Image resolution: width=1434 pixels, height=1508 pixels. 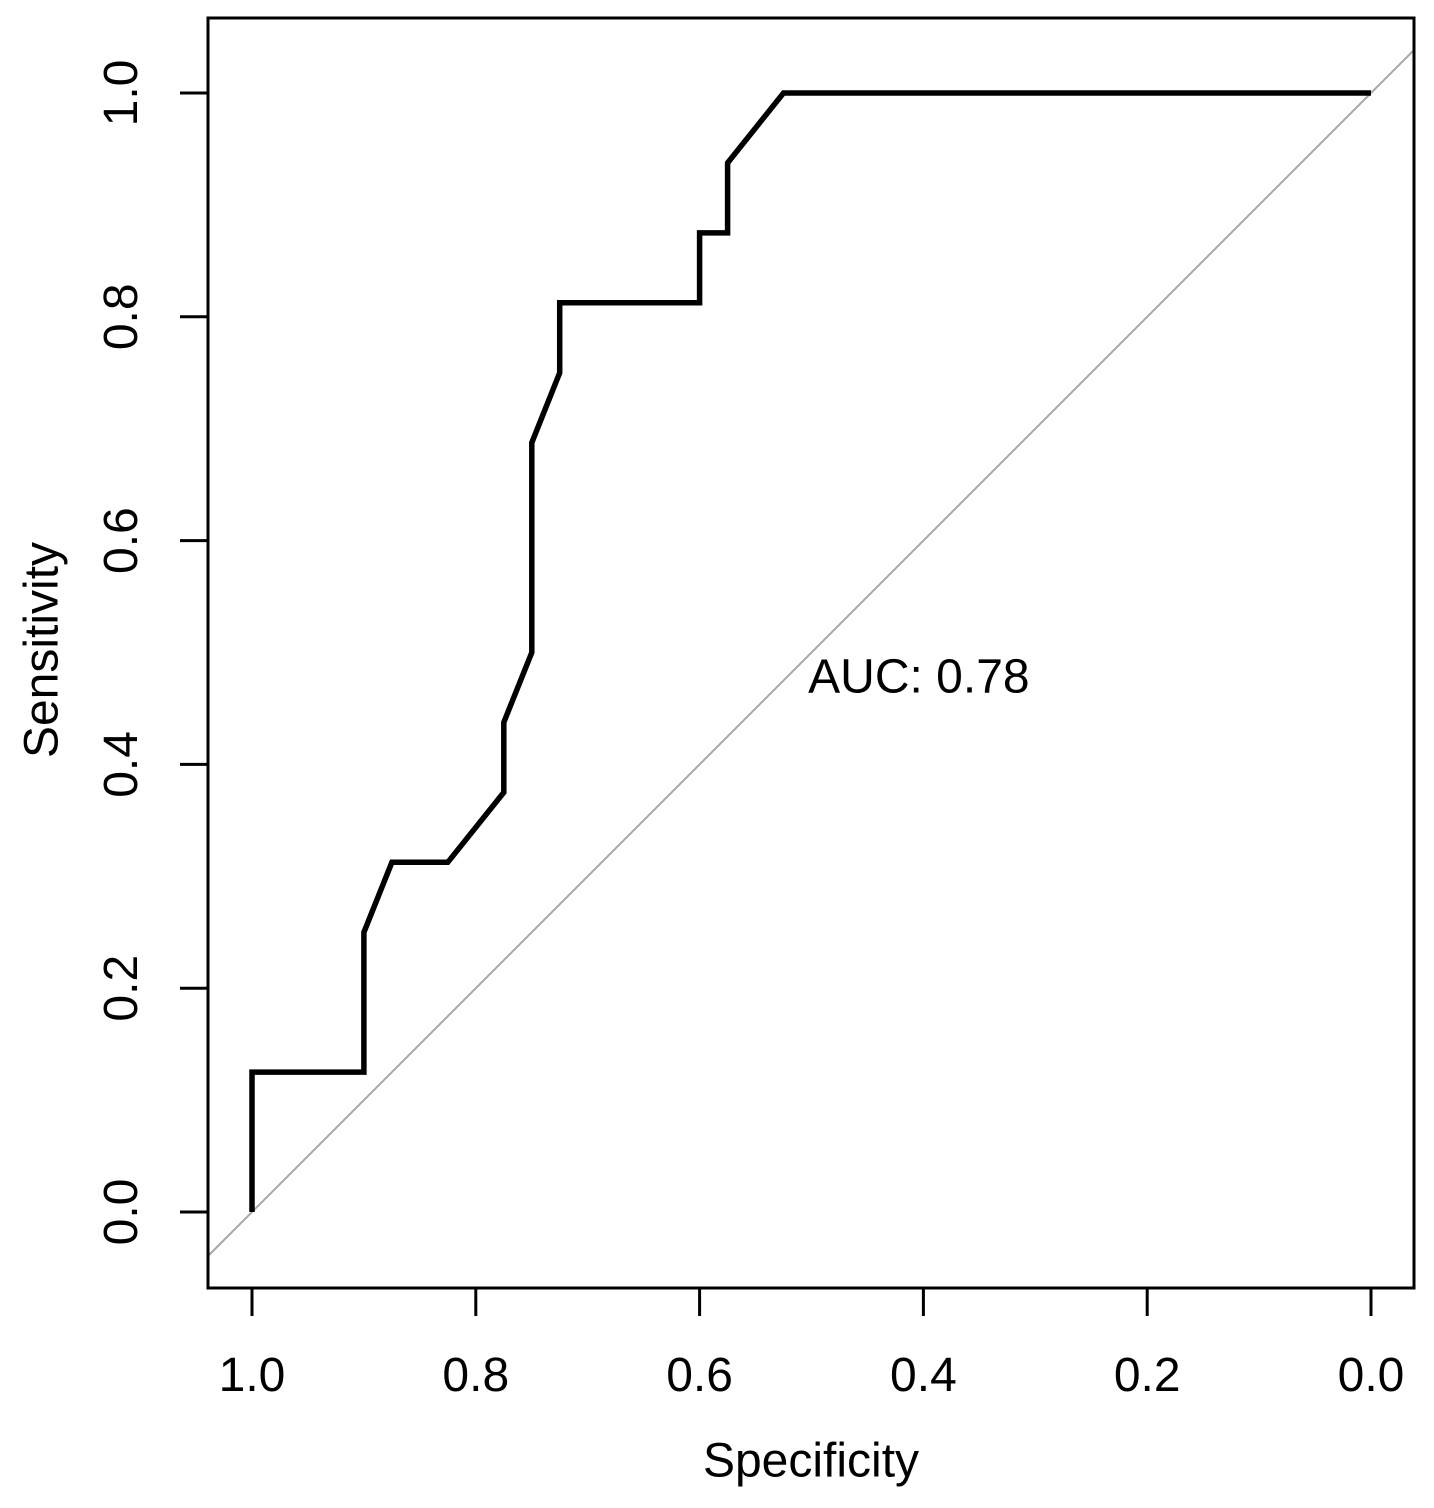 What do you see at coordinates (1147, 1375) in the screenshot?
I see `x-tick-label: 0.2` at bounding box center [1147, 1375].